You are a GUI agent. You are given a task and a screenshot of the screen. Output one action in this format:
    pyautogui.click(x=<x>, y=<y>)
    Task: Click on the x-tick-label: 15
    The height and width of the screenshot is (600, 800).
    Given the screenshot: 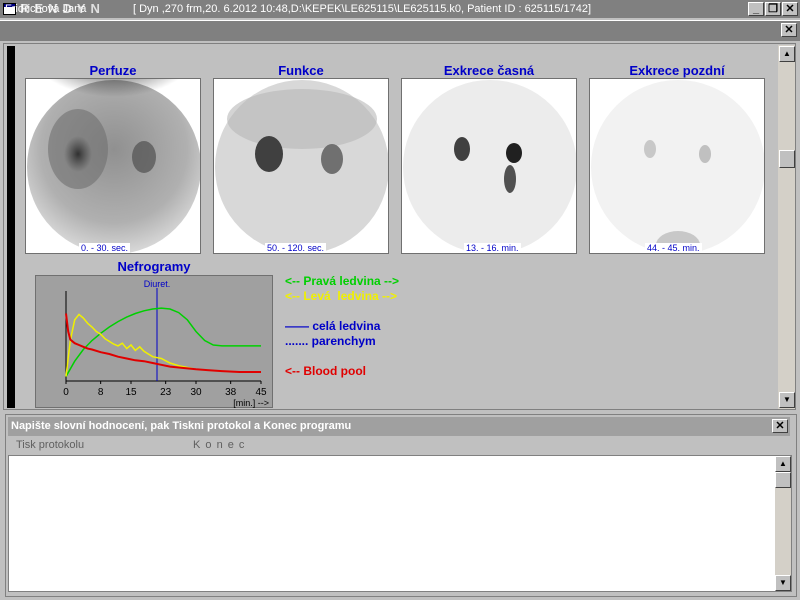 What is the action you would take?
    pyautogui.click(x=131, y=392)
    